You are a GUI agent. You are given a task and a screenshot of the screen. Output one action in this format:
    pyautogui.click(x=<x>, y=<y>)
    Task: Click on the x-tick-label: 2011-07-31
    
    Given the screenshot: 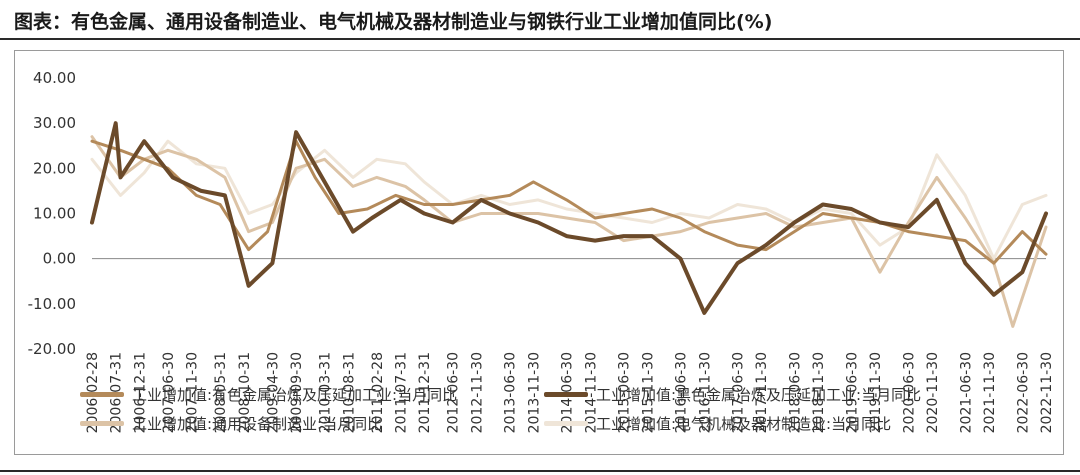 What is the action you would take?
    pyautogui.click(x=402, y=392)
    